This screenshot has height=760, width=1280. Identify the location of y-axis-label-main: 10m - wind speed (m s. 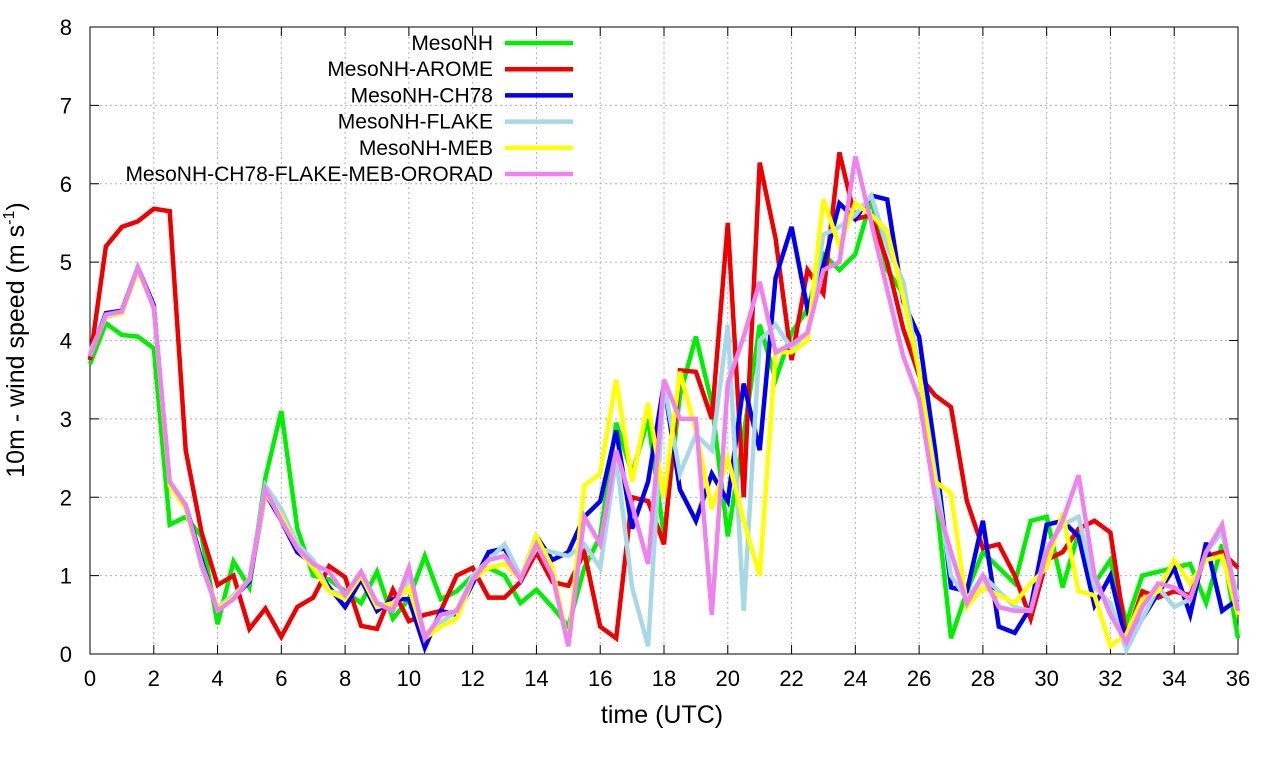
(16, 351).